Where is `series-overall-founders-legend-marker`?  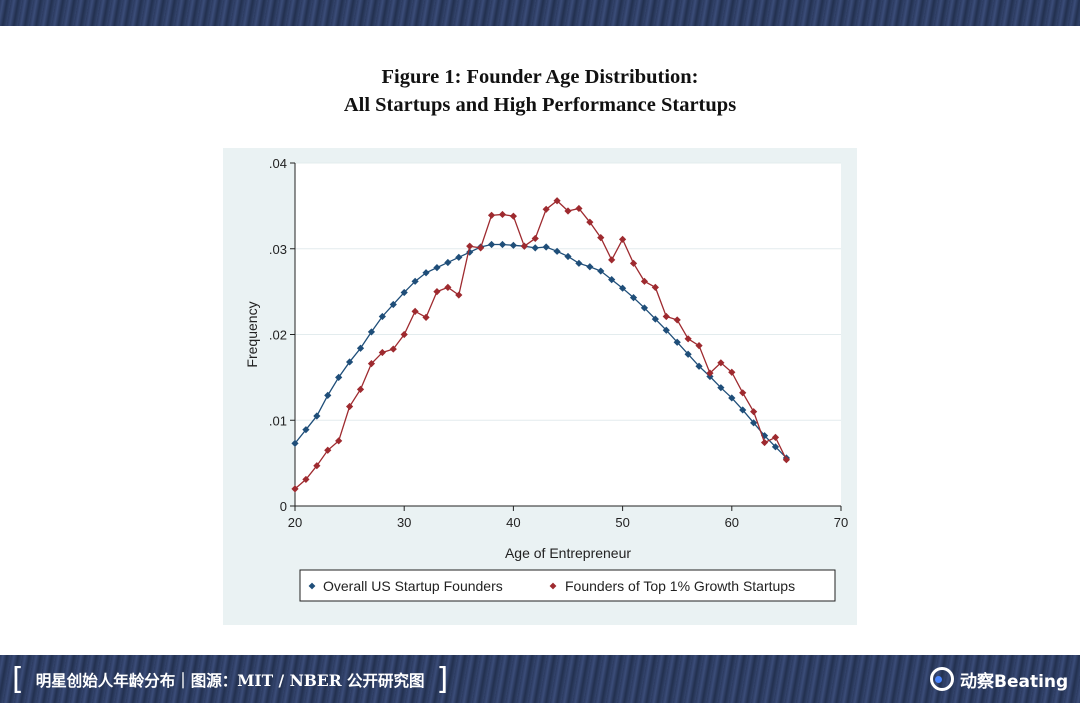
series-overall-founders-legend-marker is located at coordinates (312, 586).